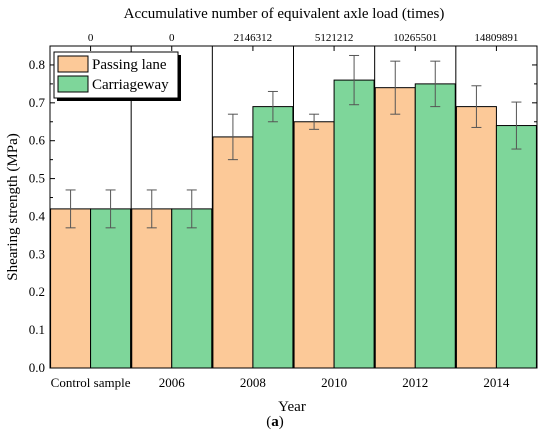  What do you see at coordinates (37, 215) in the screenshot?
I see `y-tick-label: 0.4` at bounding box center [37, 215].